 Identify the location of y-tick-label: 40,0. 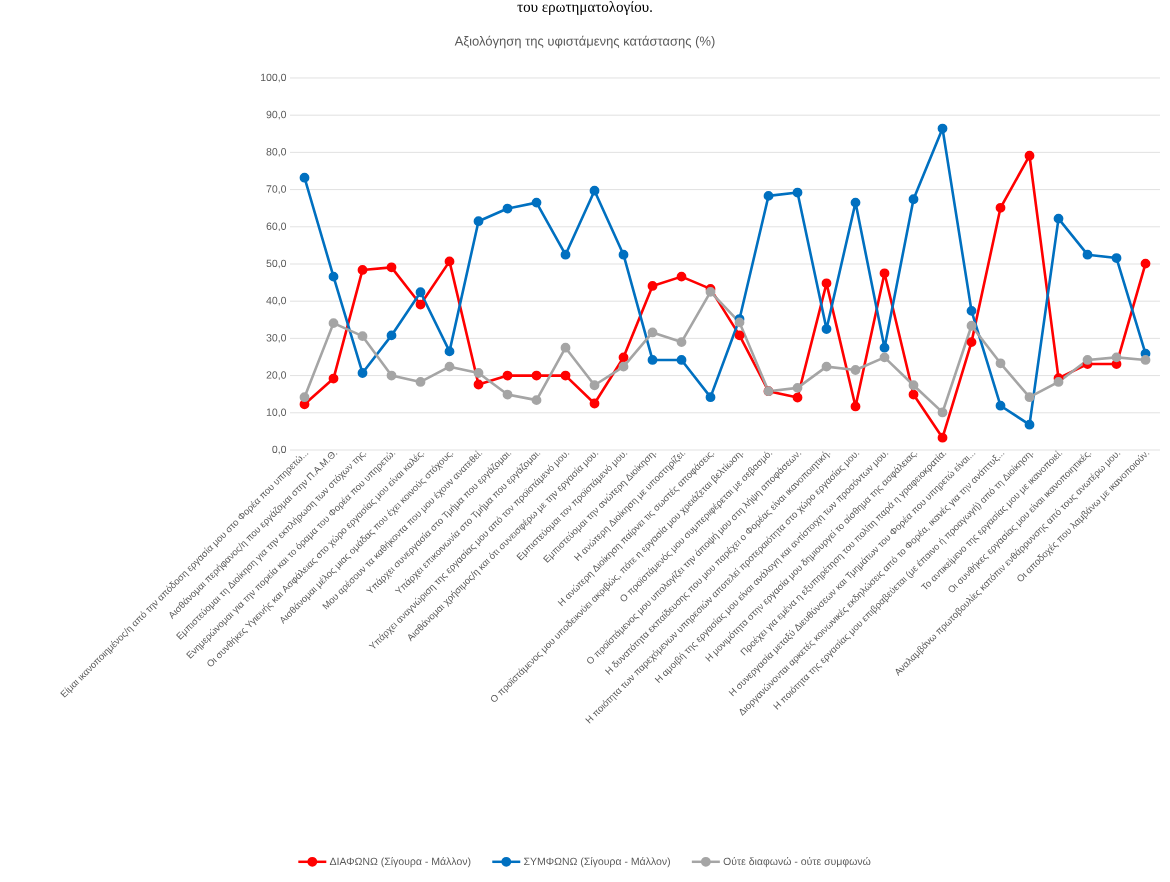
(276, 301).